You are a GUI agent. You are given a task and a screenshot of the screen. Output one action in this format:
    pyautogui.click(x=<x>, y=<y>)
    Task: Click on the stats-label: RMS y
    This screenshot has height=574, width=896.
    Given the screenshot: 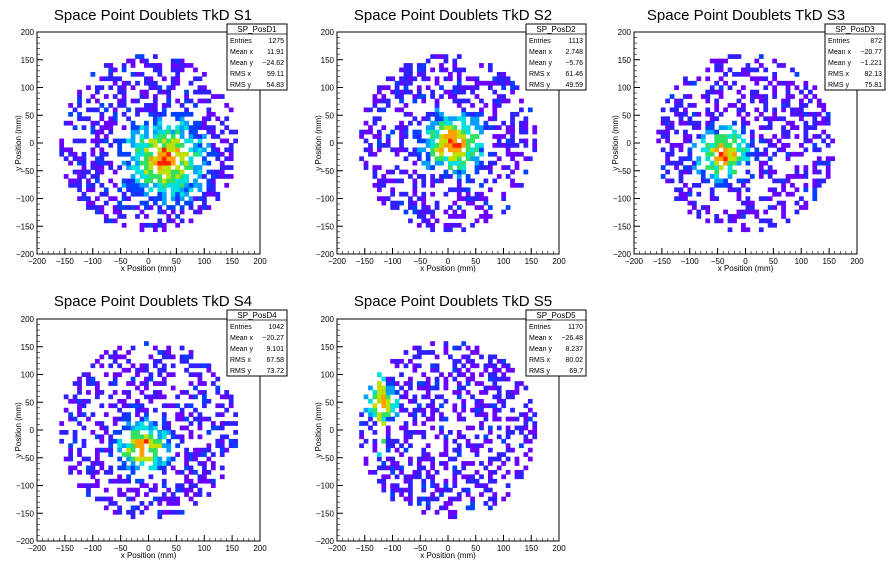 What is the action you would take?
    pyautogui.click(x=540, y=85)
    